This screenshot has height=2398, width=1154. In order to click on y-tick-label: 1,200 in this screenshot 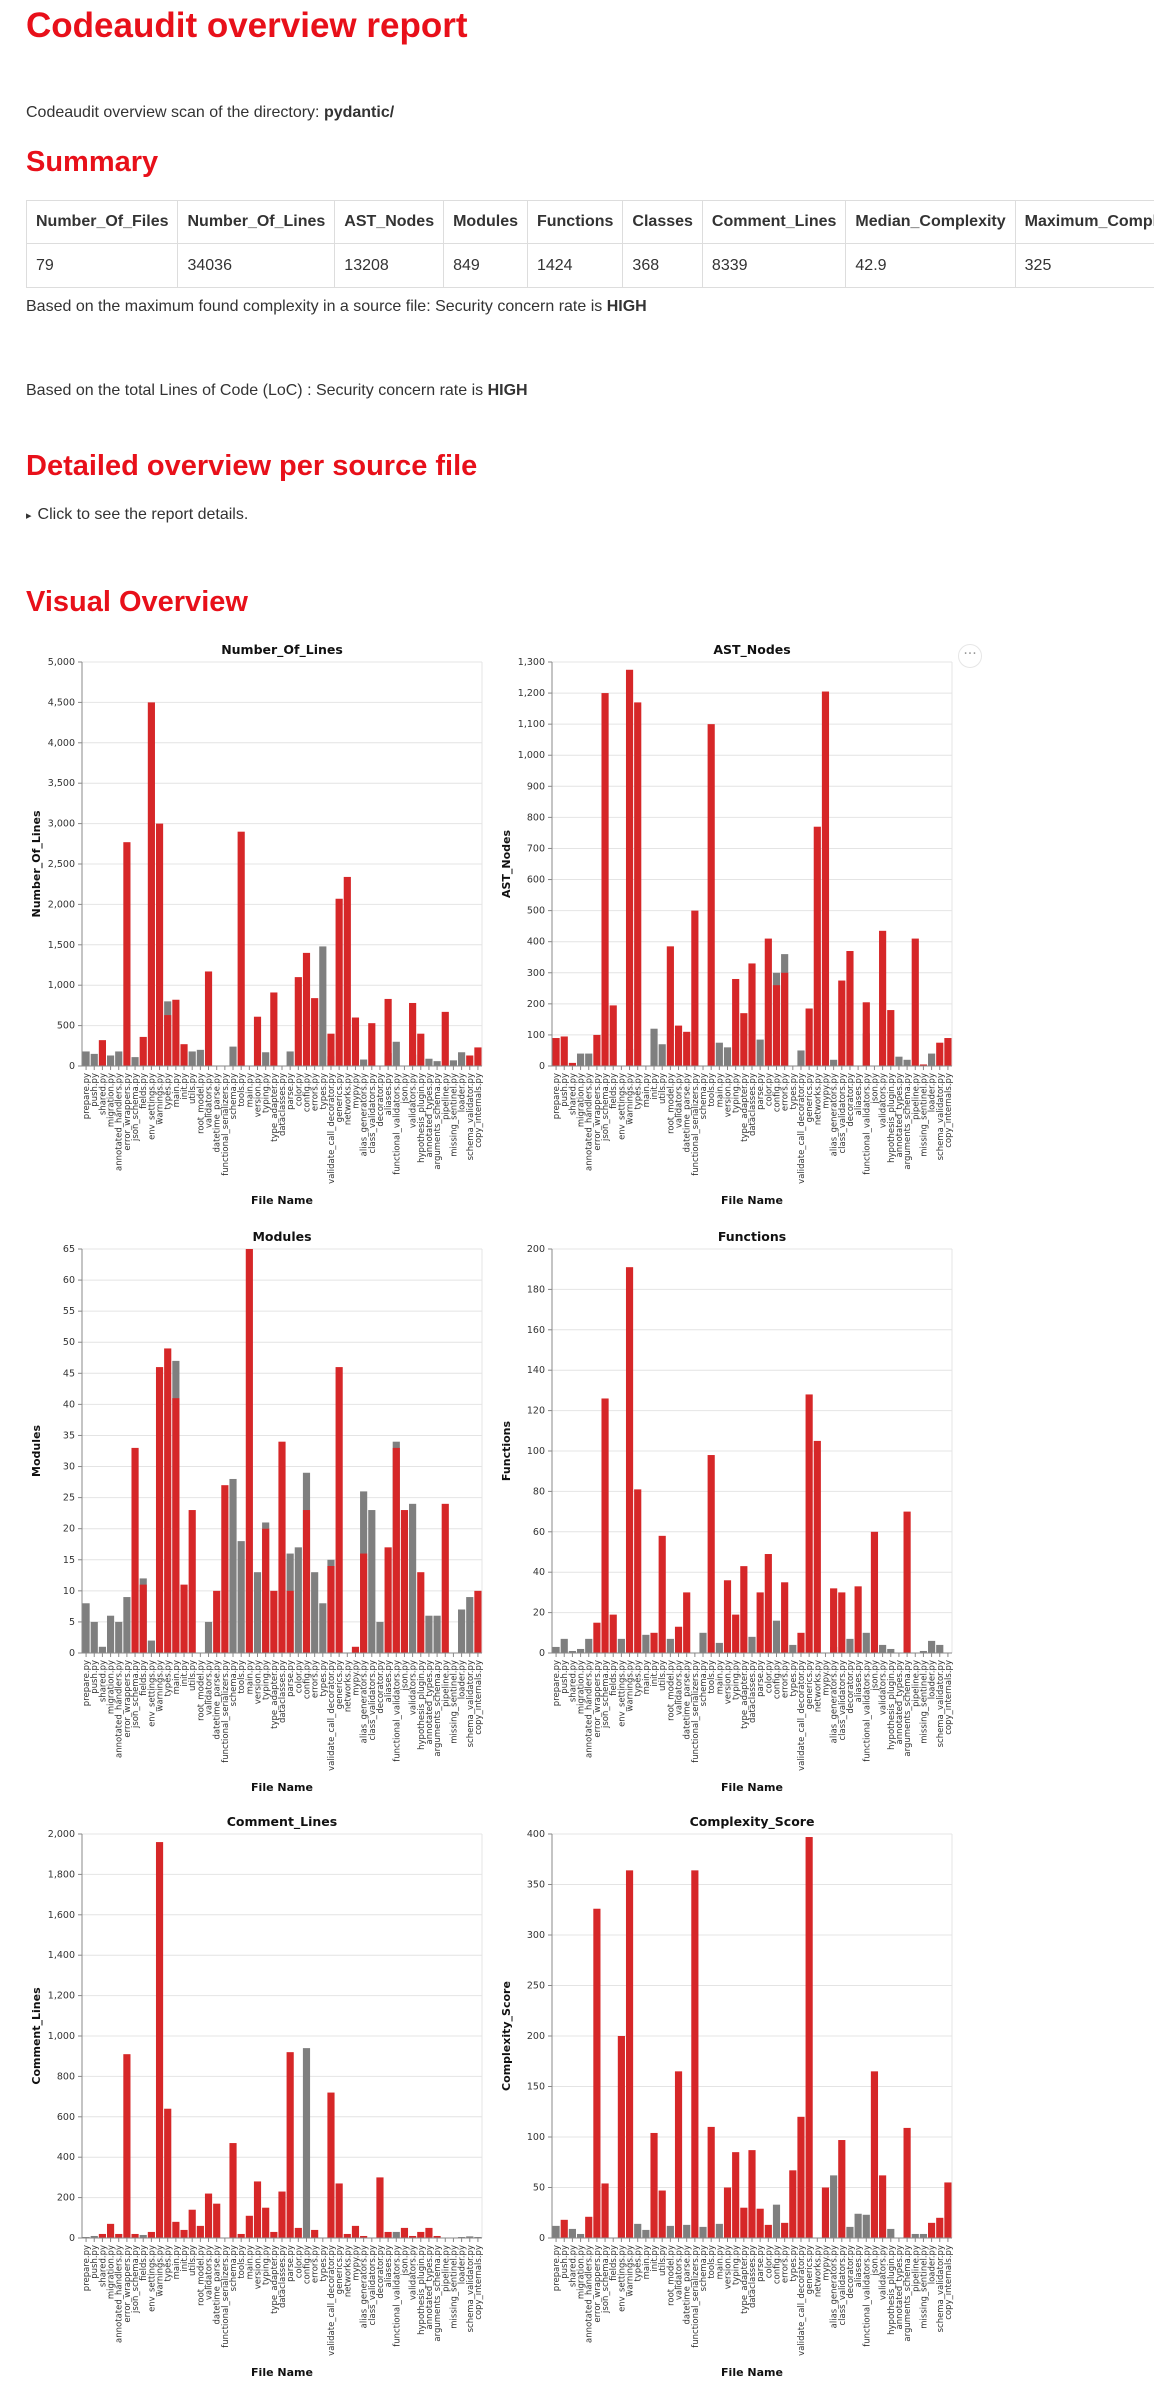, I will do `click(531, 693)`.